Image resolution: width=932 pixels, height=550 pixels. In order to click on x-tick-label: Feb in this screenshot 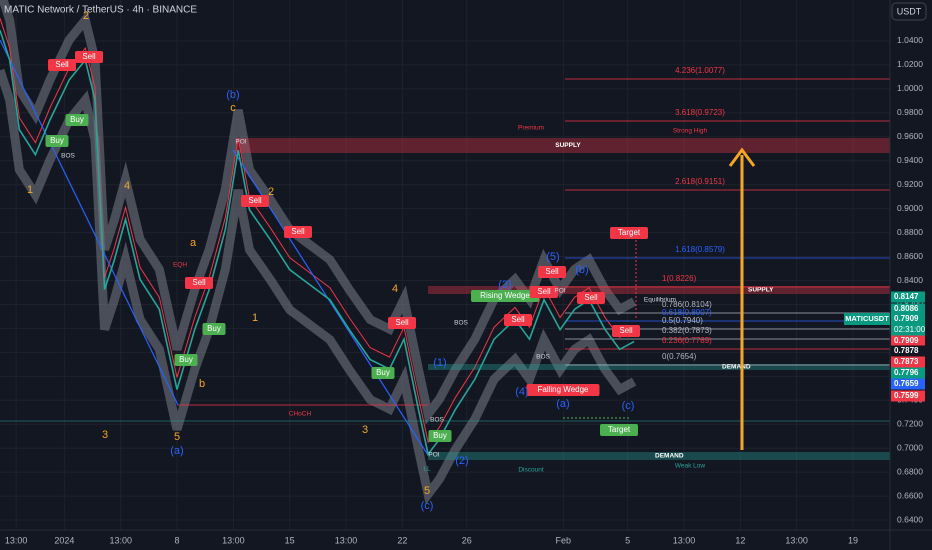, I will do `click(564, 540)`.